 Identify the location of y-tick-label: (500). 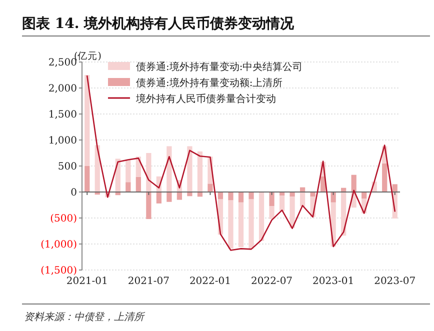
(64, 219).